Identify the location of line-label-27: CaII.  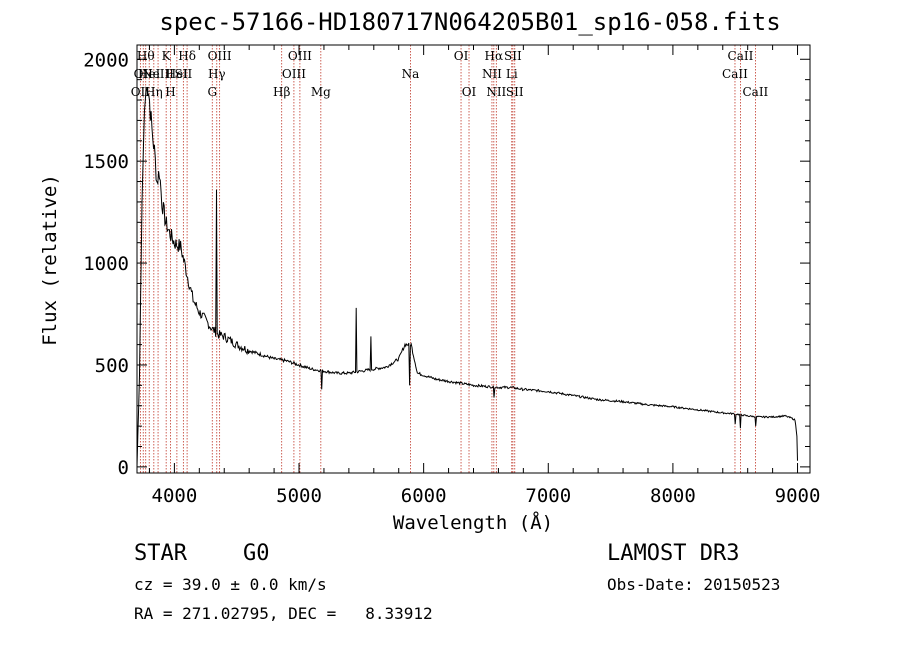
(735, 74).